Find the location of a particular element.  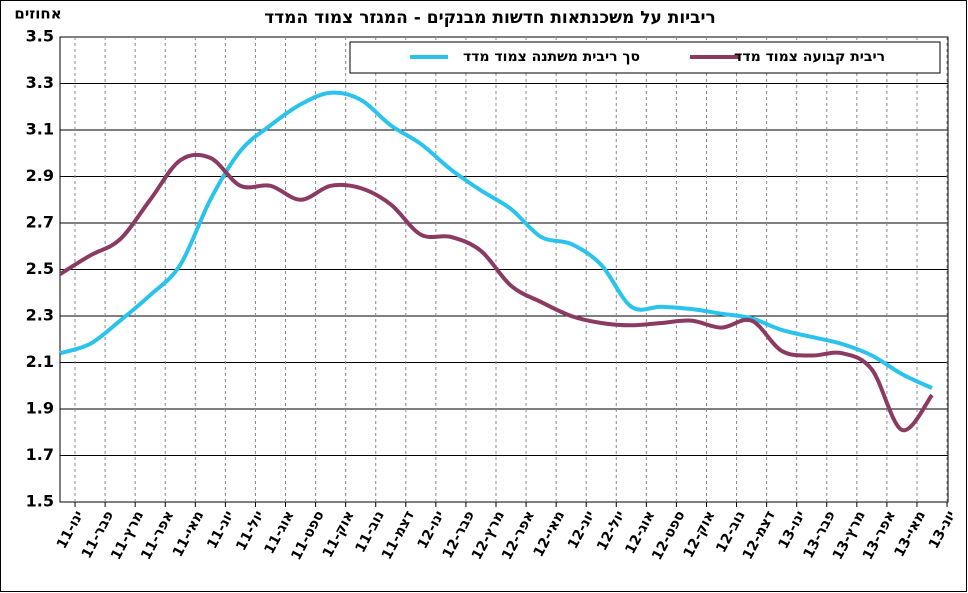

y-tick-label: 2.7 is located at coordinates (40, 222).